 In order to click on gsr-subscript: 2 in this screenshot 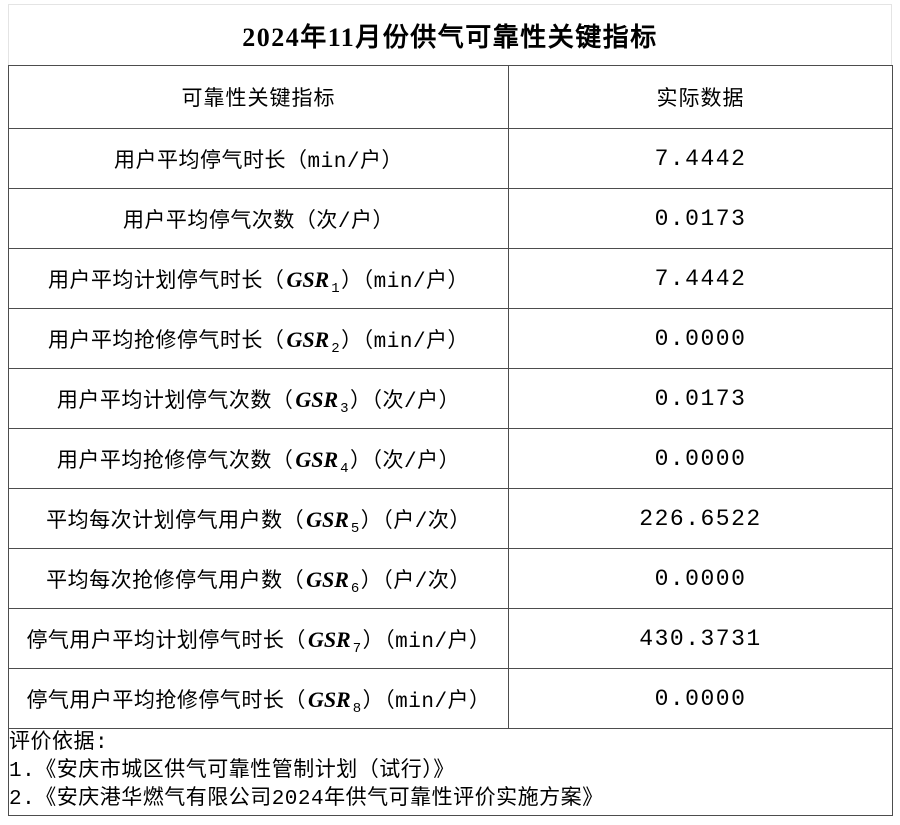, I will do `click(336, 348)`.